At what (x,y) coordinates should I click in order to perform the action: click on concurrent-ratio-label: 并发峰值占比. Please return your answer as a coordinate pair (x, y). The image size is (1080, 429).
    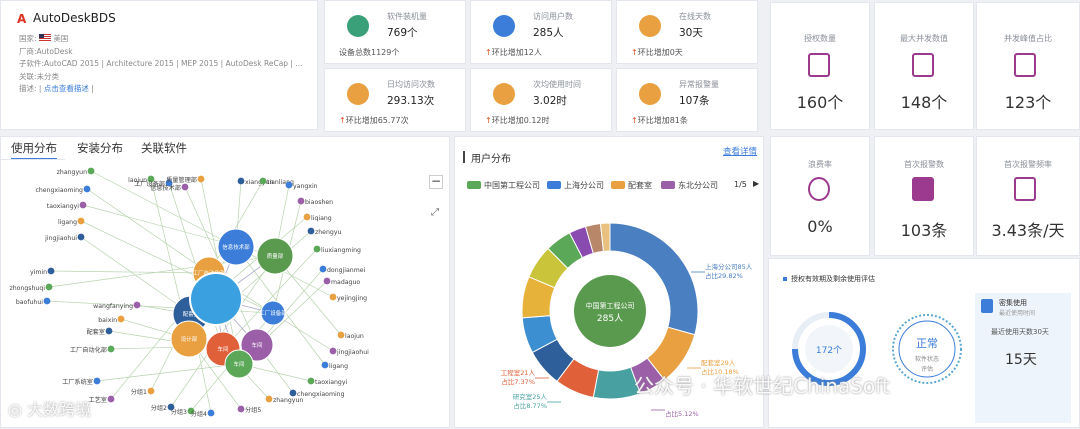
    Looking at the image, I should click on (1028, 38).